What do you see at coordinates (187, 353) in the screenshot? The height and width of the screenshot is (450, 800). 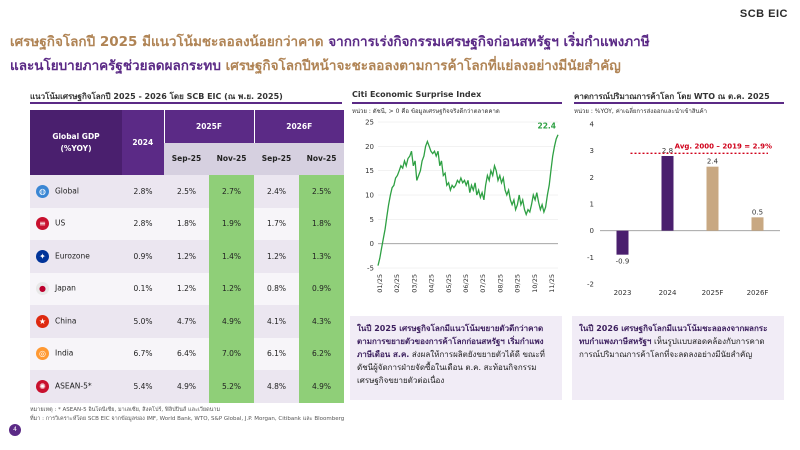 I see `table-row: ◎ India 6.7% 6.4% 7.0% 6.1% 6.2%` at bounding box center [187, 353].